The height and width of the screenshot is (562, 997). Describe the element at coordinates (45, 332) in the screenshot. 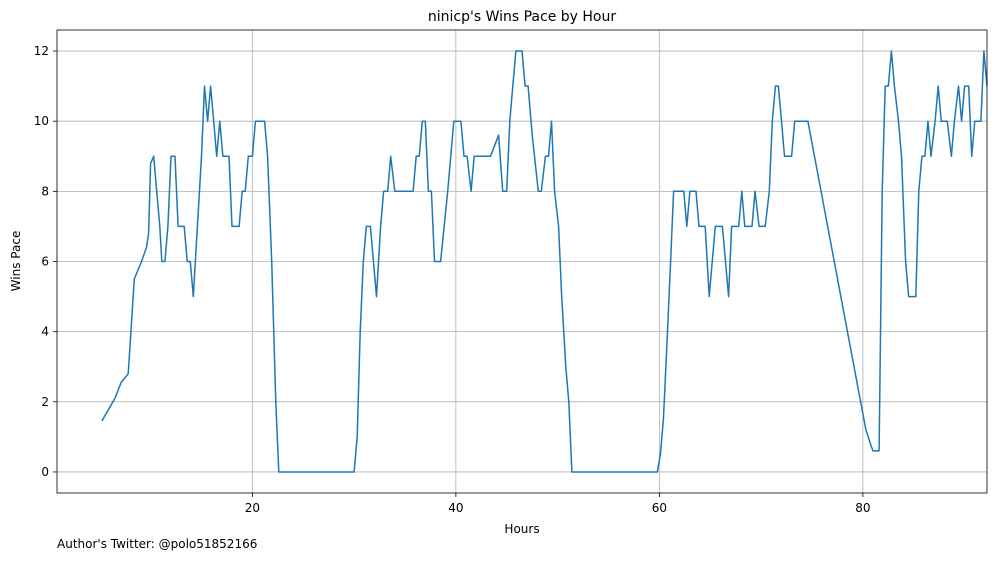

I see `y-tick-label: 4` at that location.